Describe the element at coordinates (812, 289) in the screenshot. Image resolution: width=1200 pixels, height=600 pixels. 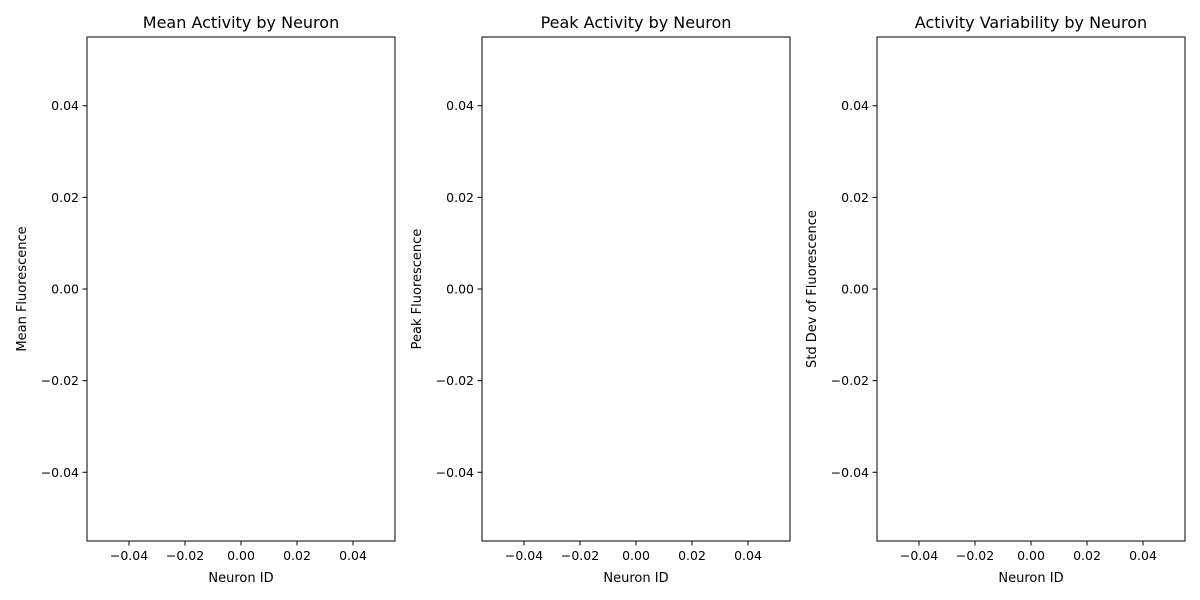
I see `y-axis-label: Std Dev of Fluorescence` at that location.